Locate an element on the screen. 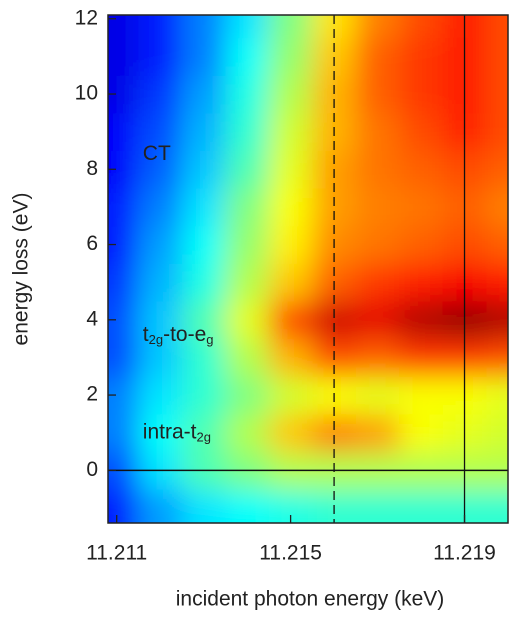 The width and height of the screenshot is (516, 619). x-tick-label: 11.219 is located at coordinates (464, 553).